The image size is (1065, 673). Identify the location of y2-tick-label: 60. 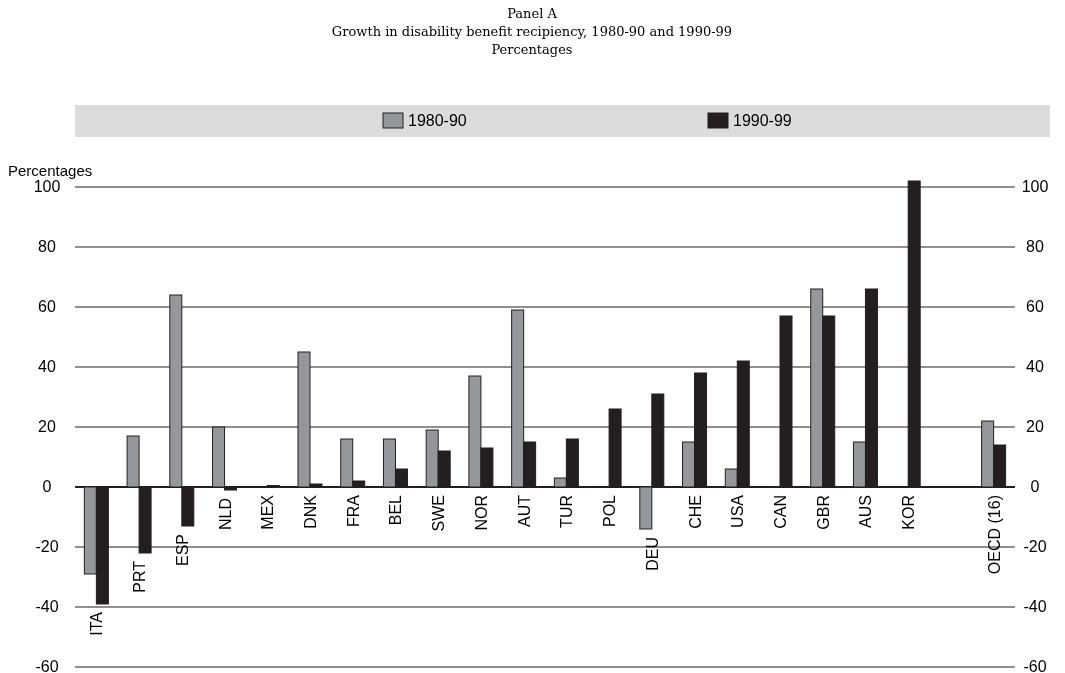
(1035, 306).